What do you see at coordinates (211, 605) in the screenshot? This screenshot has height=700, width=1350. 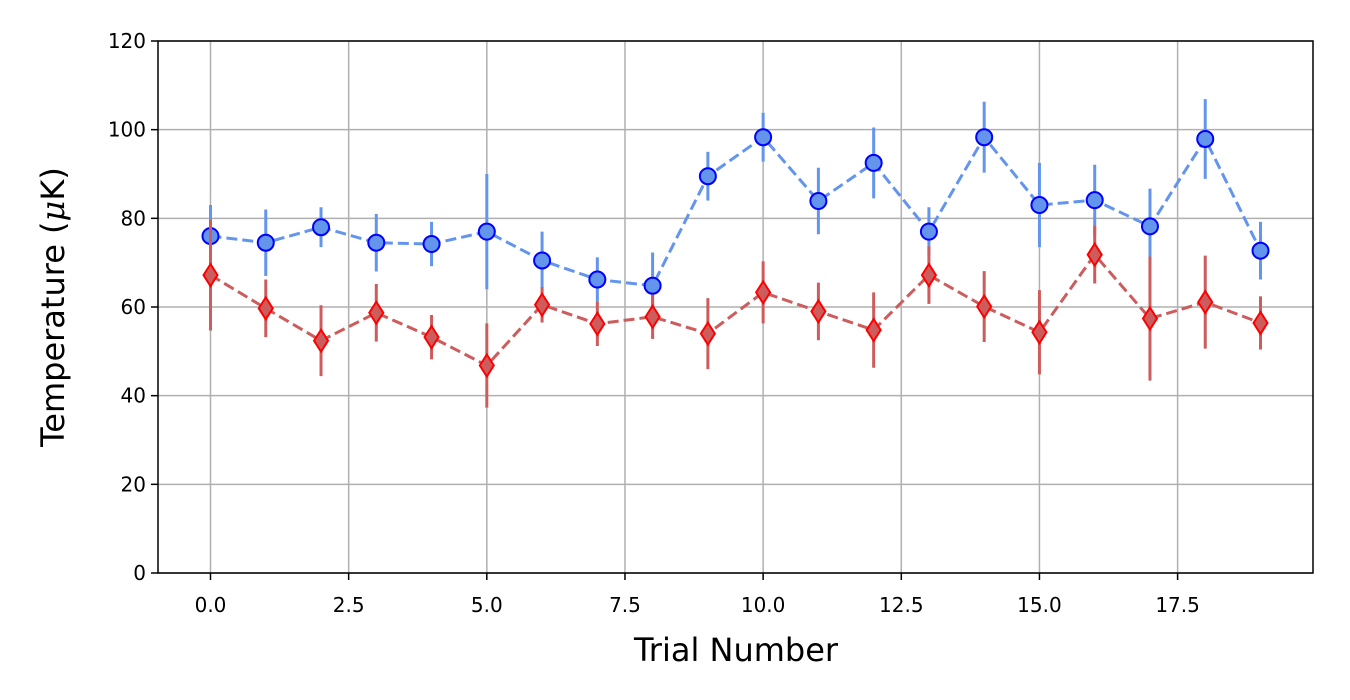 I see `x-tick-label: 0.0` at bounding box center [211, 605].